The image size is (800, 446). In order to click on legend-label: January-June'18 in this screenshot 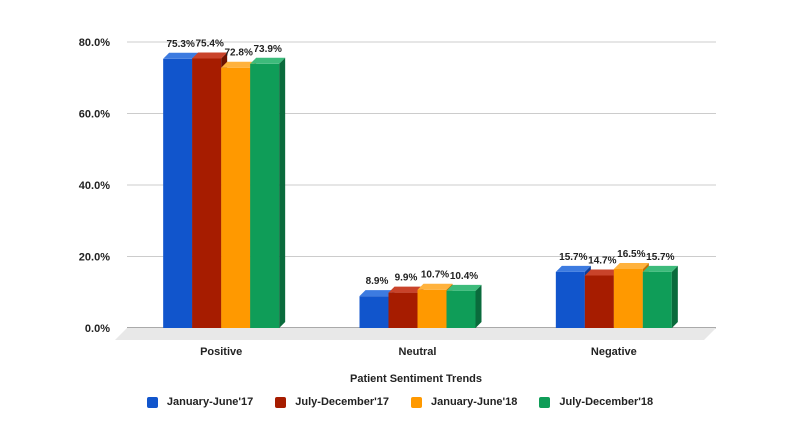, I will do `click(474, 402)`.